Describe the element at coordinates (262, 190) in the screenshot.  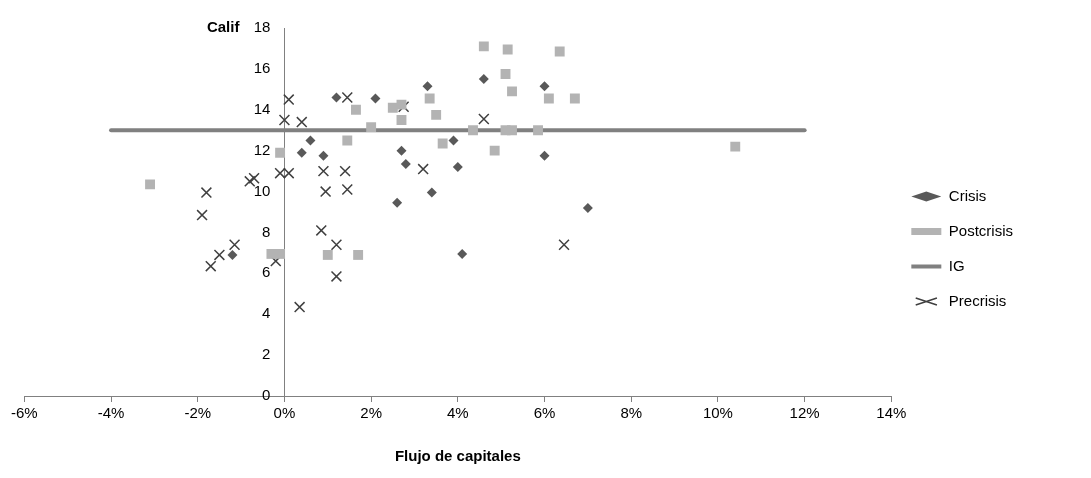
I see `y-tick-label: 10` at that location.